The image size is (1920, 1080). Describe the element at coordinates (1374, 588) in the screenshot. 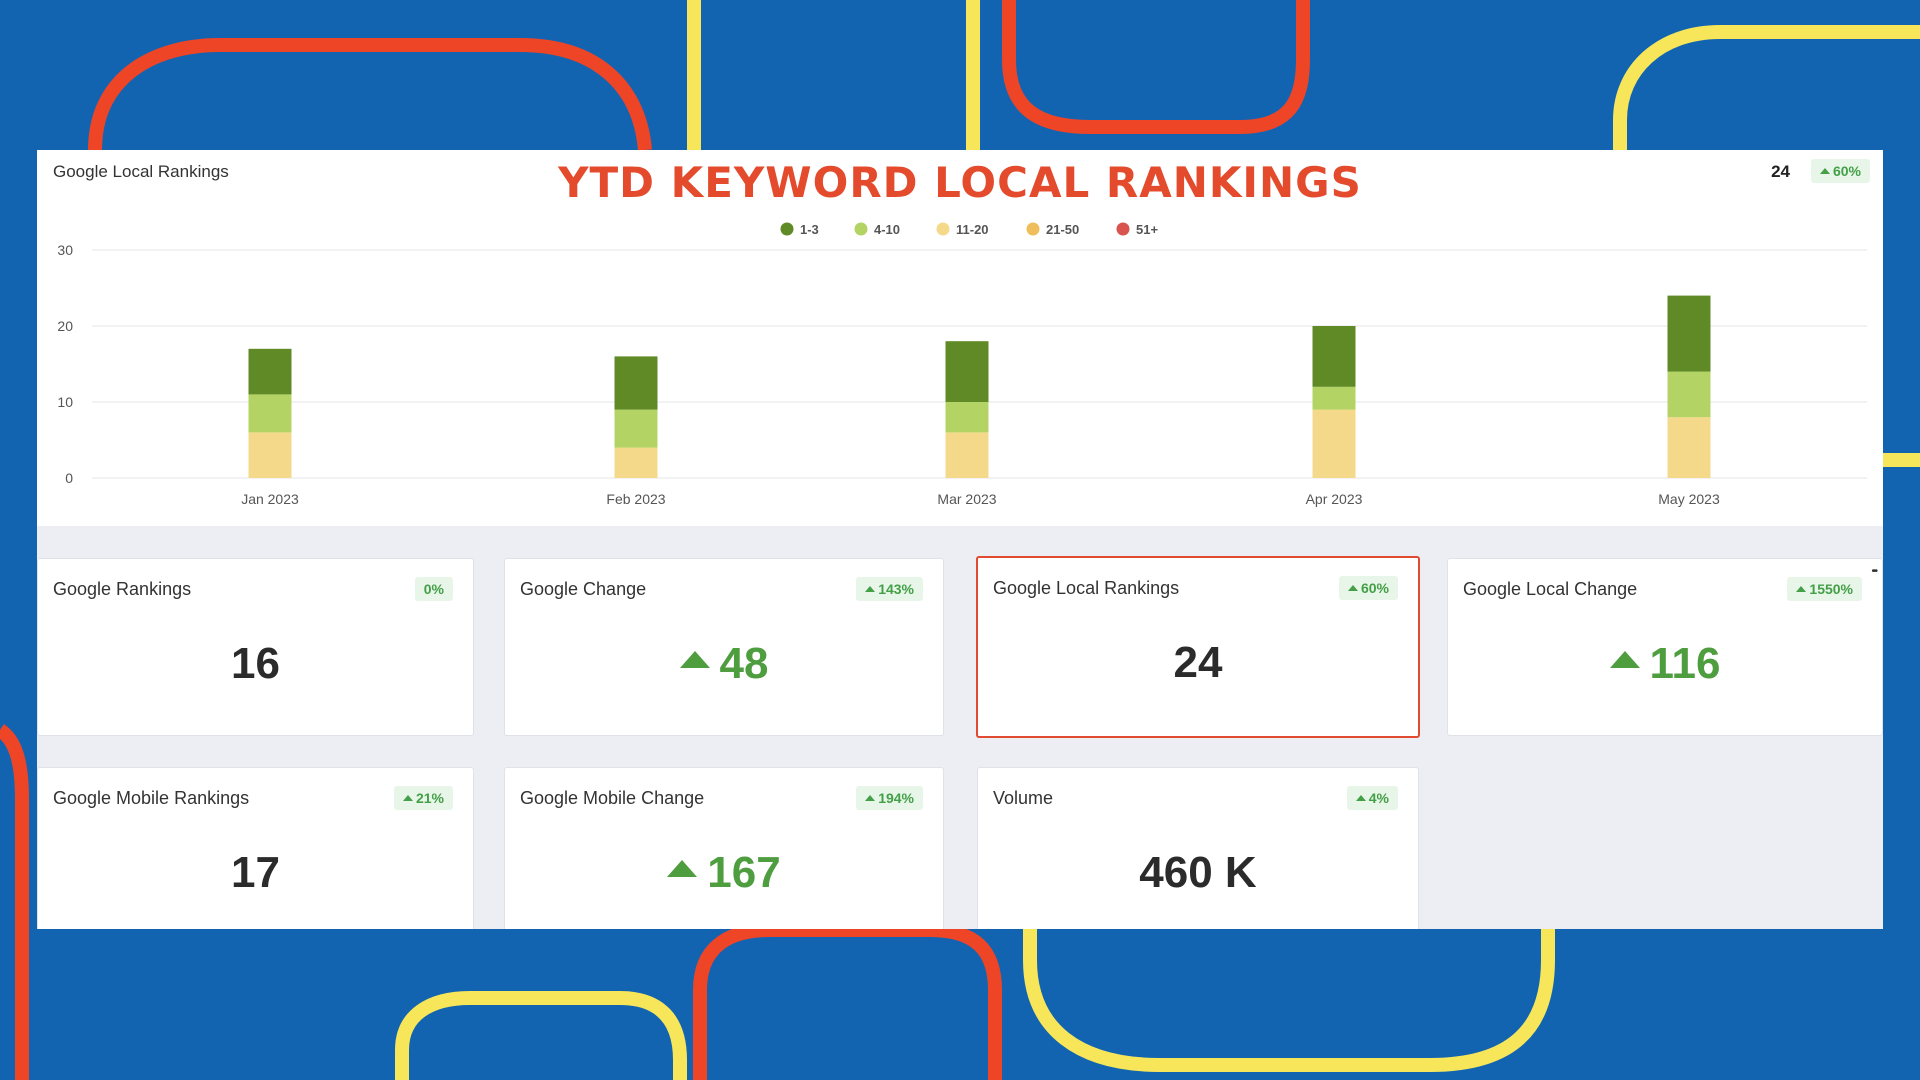

I see `change-badge-text: 60%` at that location.